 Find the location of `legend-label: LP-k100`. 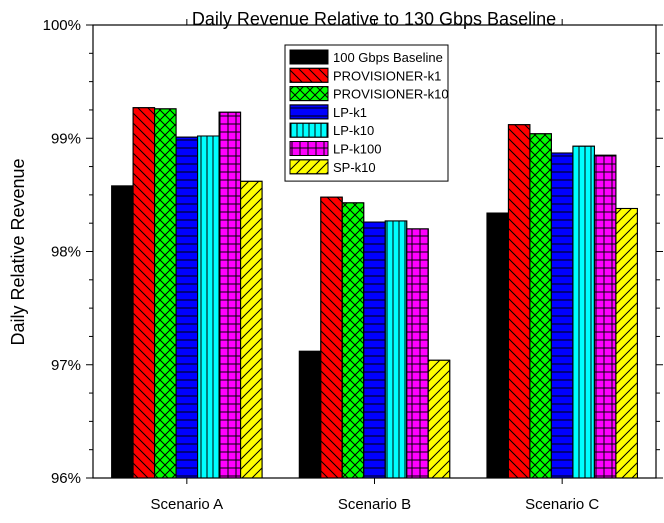

legend-label: LP-k100 is located at coordinates (357, 149).